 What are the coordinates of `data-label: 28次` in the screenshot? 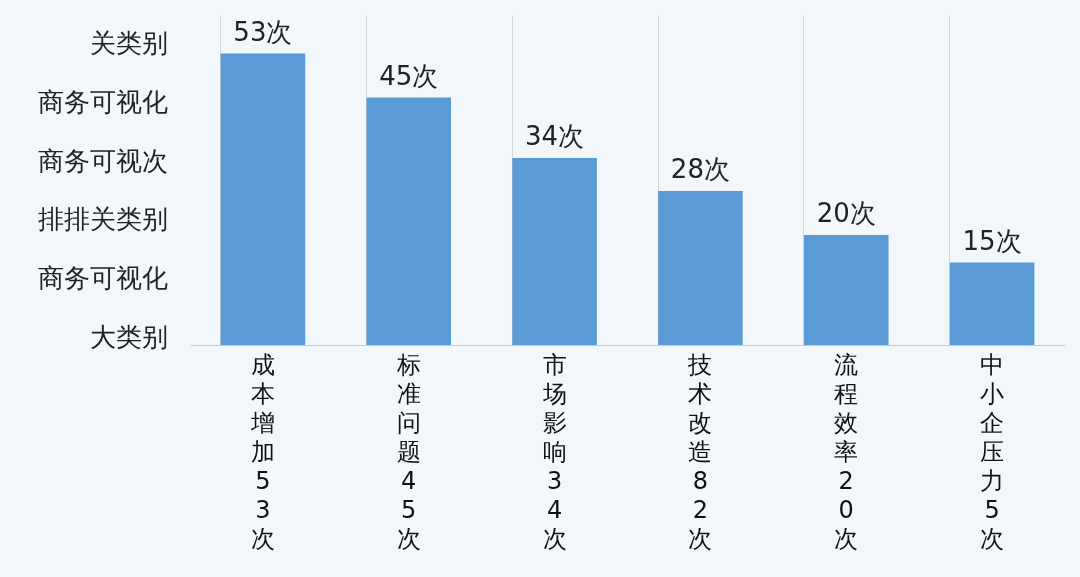 It's located at (700, 169).